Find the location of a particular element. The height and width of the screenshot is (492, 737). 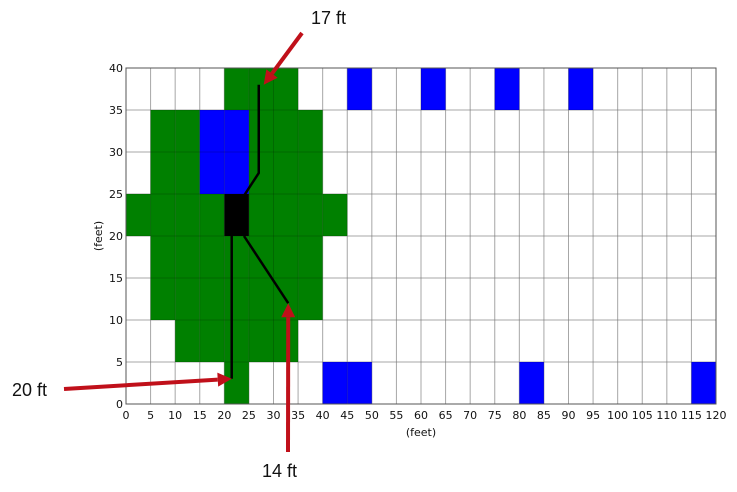

y-tick-label: 30 is located at coordinates (116, 152).